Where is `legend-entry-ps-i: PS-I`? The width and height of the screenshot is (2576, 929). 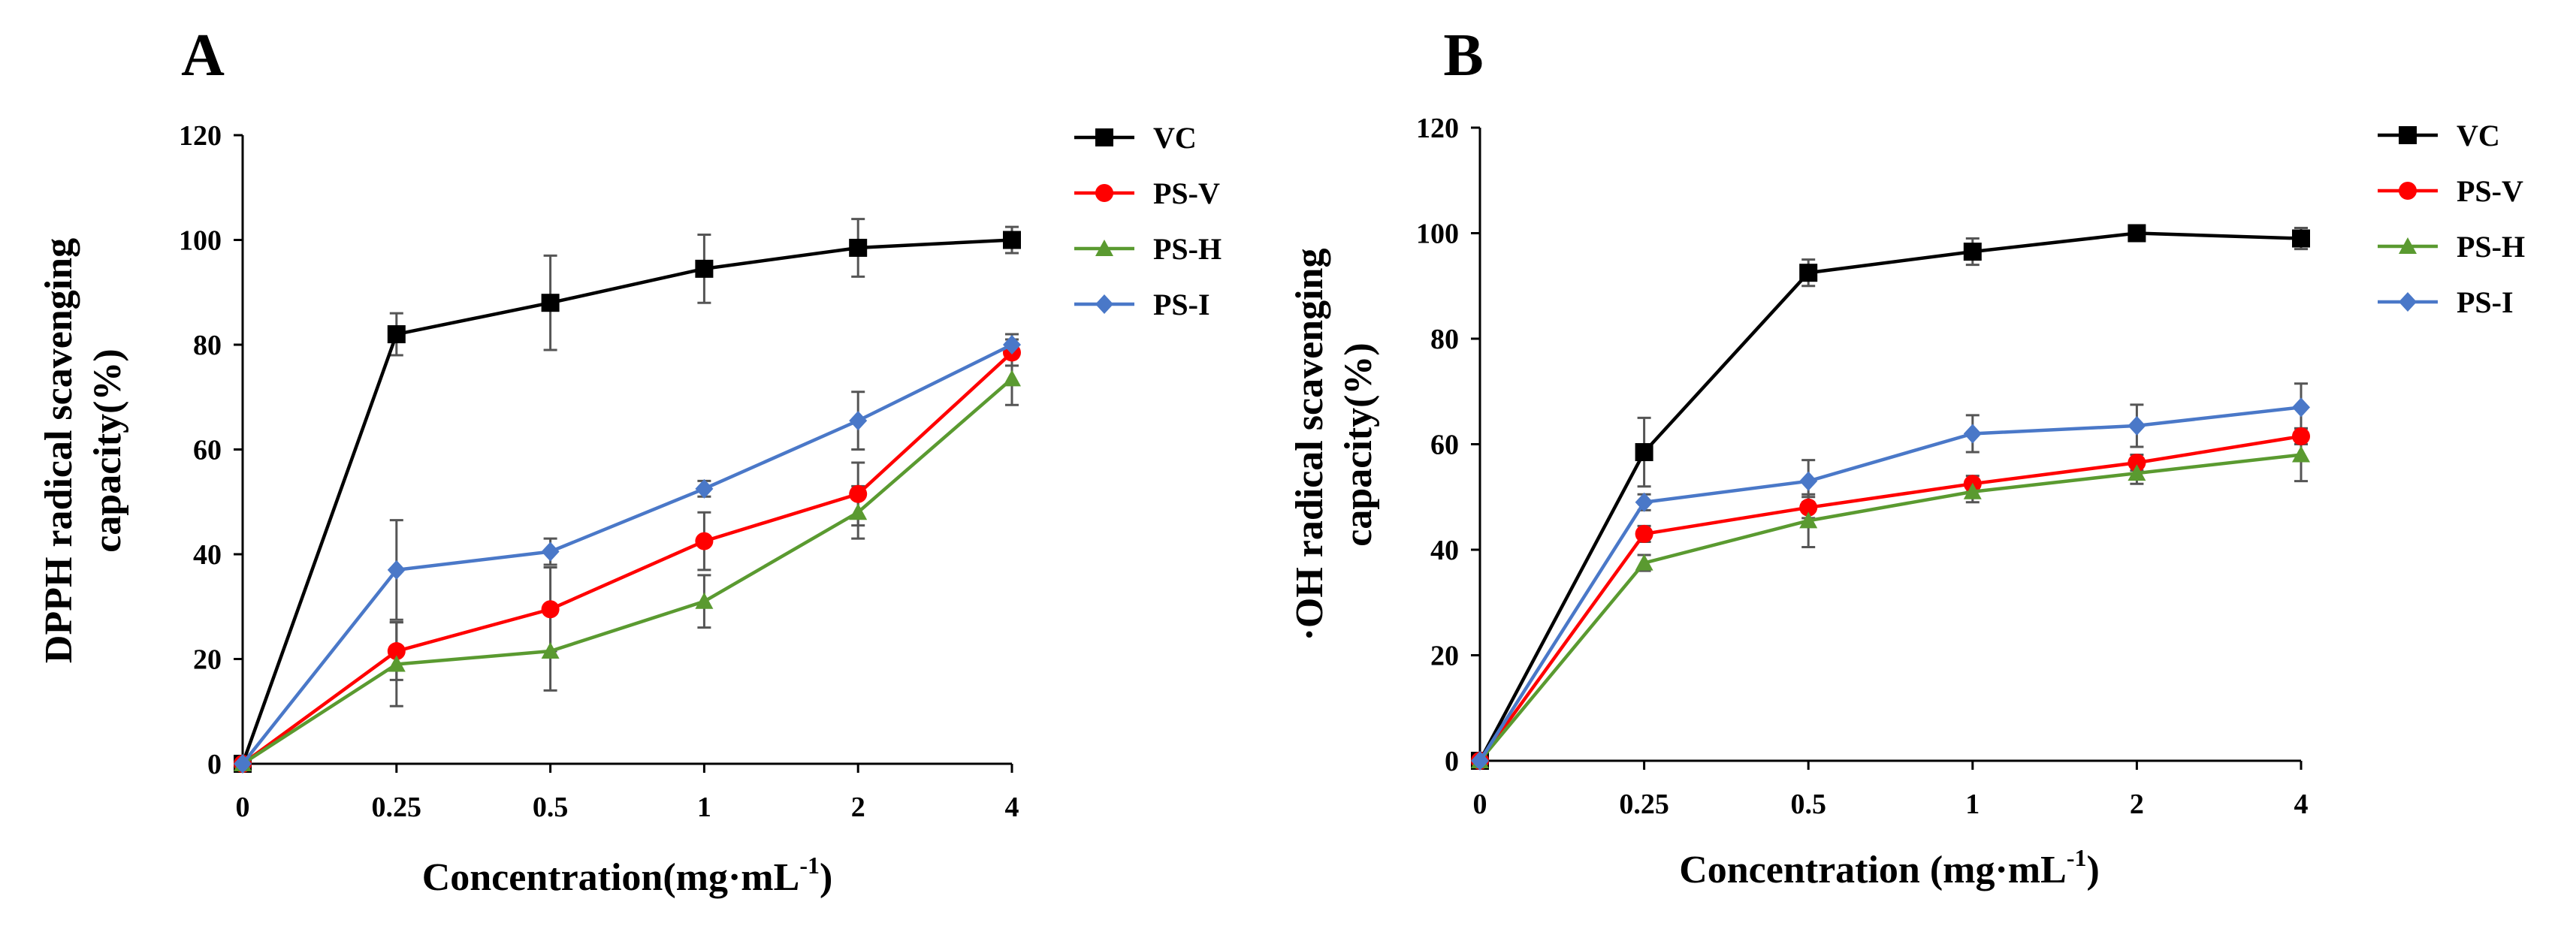
legend-entry-ps-i: PS-I is located at coordinates (2446, 302).